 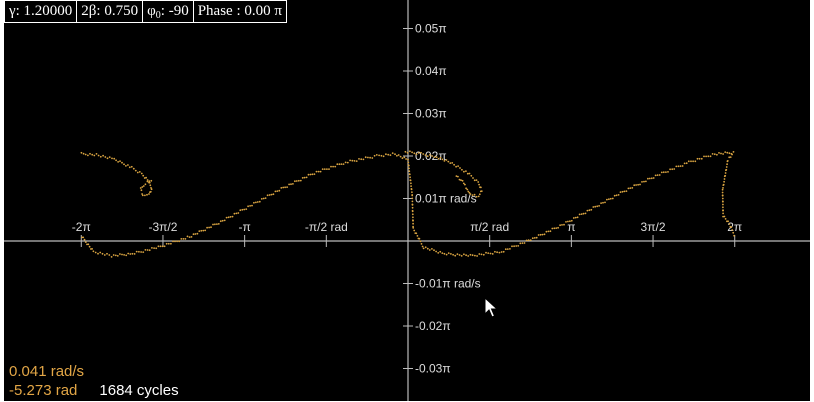 What do you see at coordinates (239, 11) in the screenshot?
I see `phase-box: Phase : 0.00 π` at bounding box center [239, 11].